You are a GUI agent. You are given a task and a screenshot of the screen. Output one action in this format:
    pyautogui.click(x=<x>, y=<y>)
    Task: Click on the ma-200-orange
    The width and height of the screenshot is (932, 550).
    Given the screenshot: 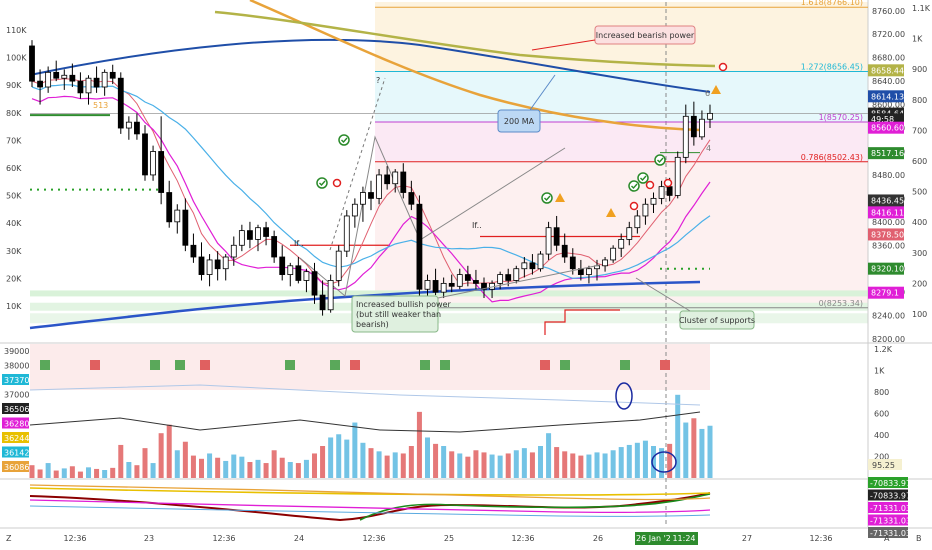 What is the action you would take?
    pyautogui.click(x=475, y=66)
    